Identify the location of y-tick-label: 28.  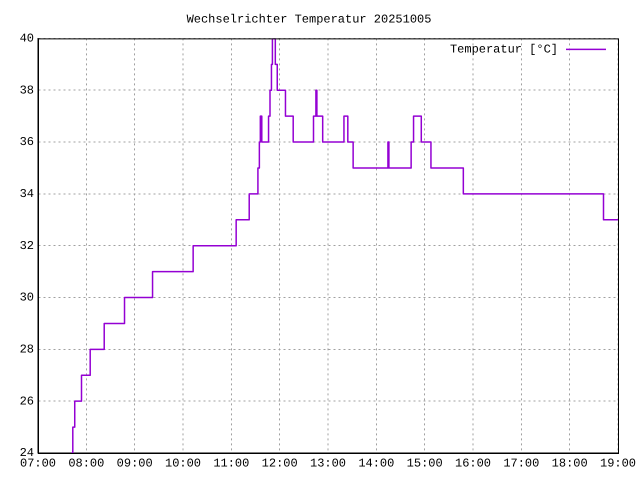
(27, 349).